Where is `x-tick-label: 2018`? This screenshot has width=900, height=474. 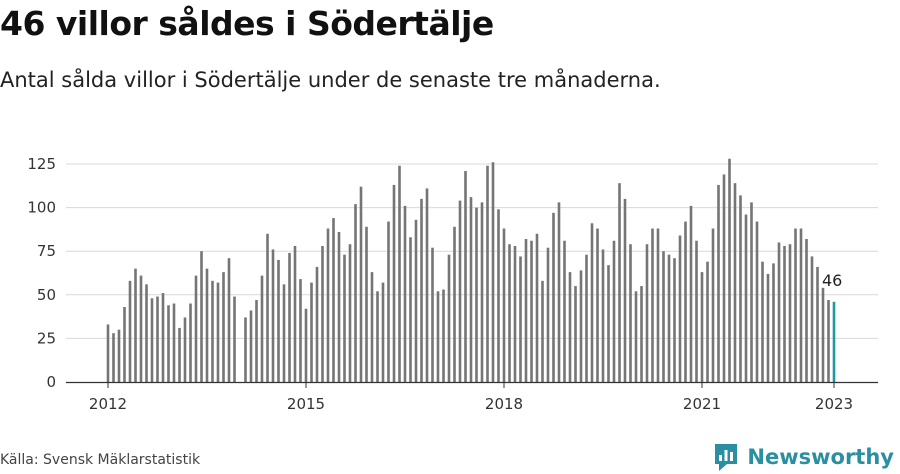 x-tick-label: 2018 is located at coordinates (504, 404).